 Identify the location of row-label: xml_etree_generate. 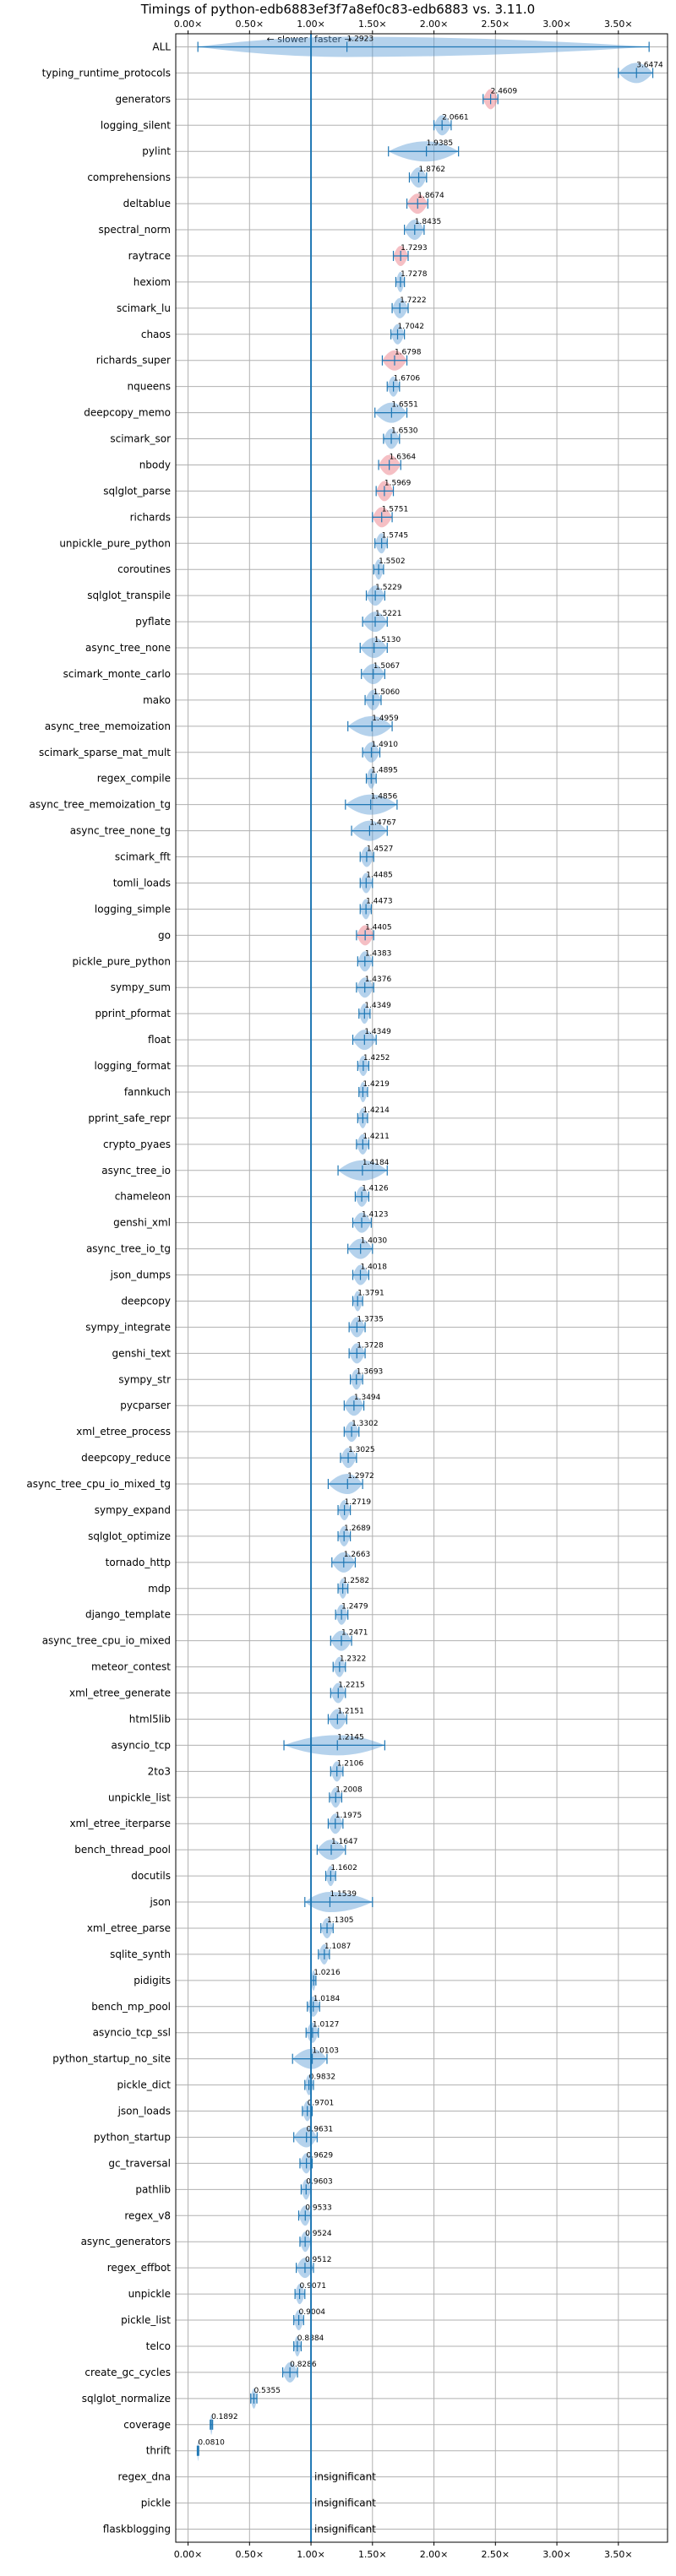
(120, 1693).